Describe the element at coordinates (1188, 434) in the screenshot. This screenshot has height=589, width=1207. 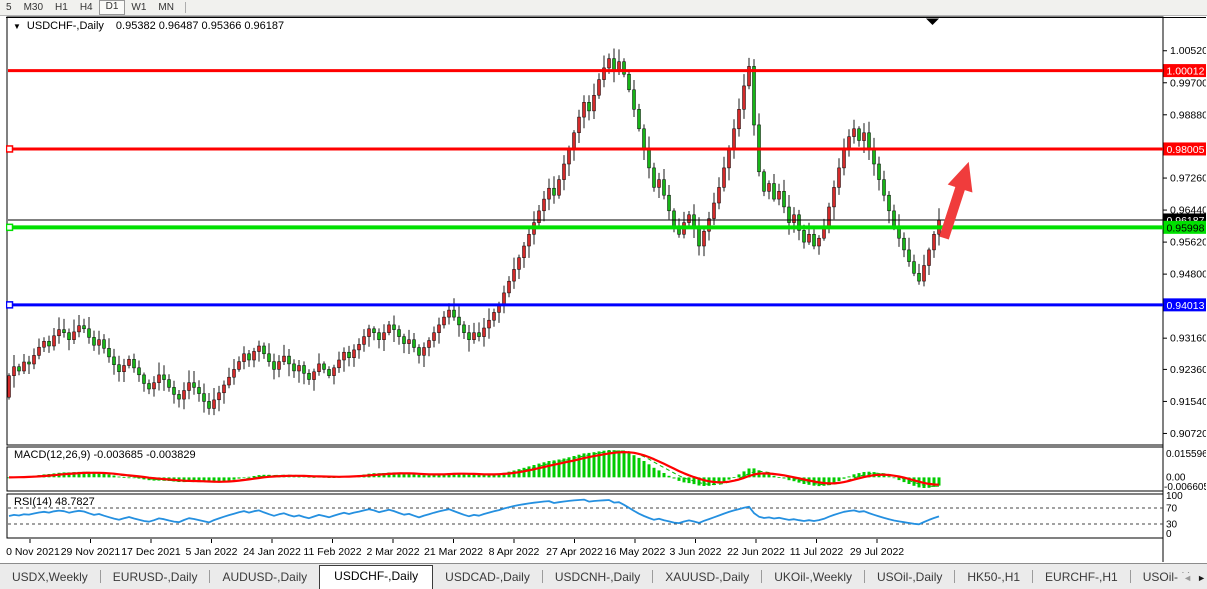
I see `price-axis-label: 0.90720` at that location.